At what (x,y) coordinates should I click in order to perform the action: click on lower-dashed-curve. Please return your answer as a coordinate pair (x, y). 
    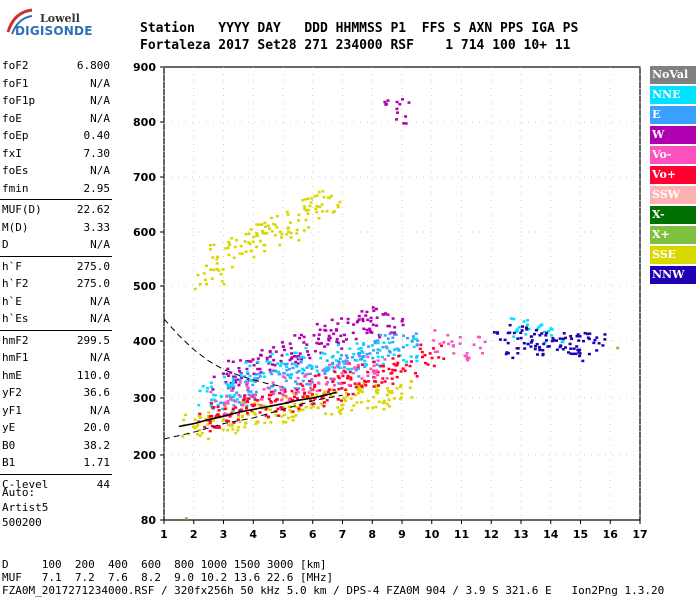
    Looking at the image, I should click on (253, 417).